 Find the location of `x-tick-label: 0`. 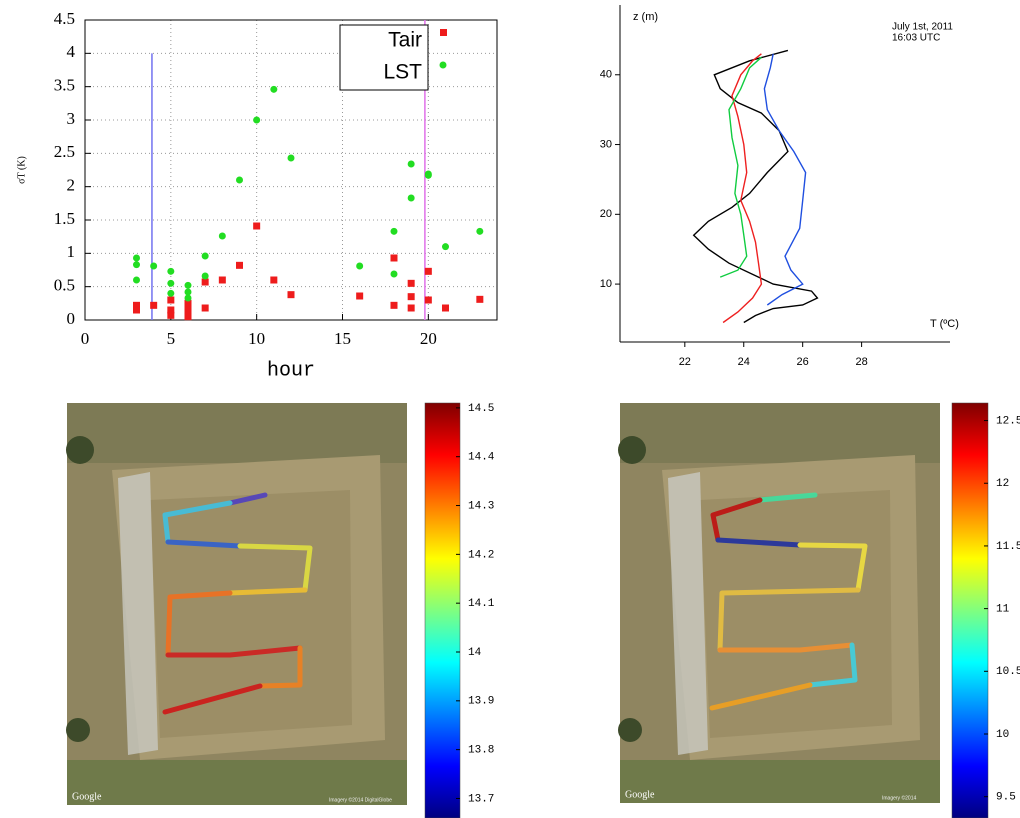

x-tick-label: 0 is located at coordinates (85, 338).